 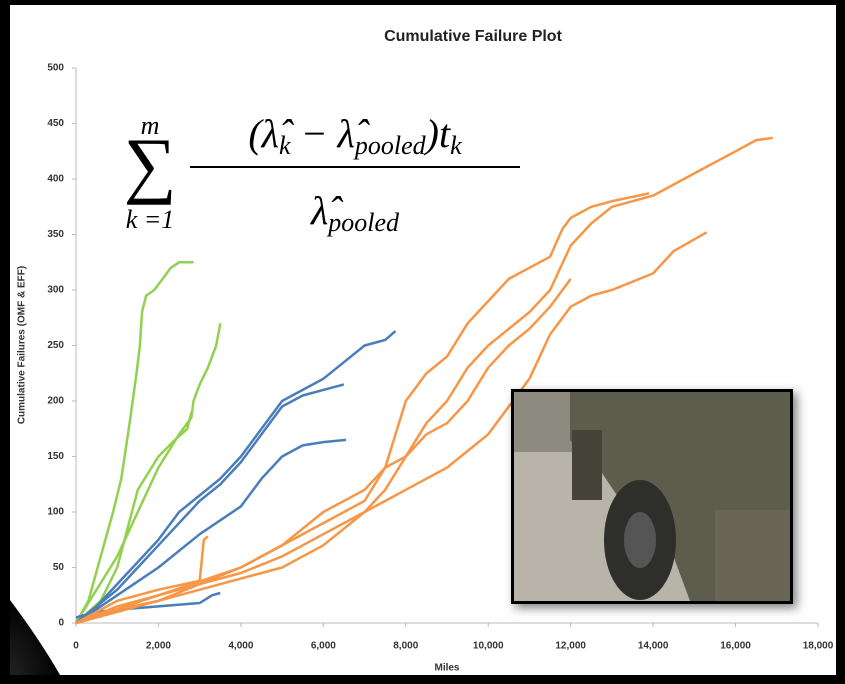 I want to click on x-axis-label: Miles, so click(x=446, y=668).